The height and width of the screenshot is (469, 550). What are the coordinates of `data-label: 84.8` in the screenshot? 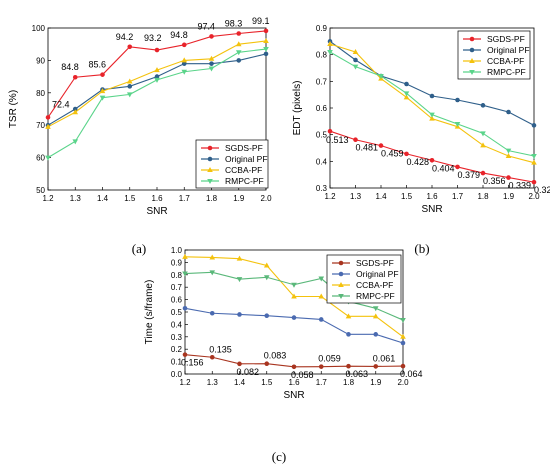 It's located at (70, 67).